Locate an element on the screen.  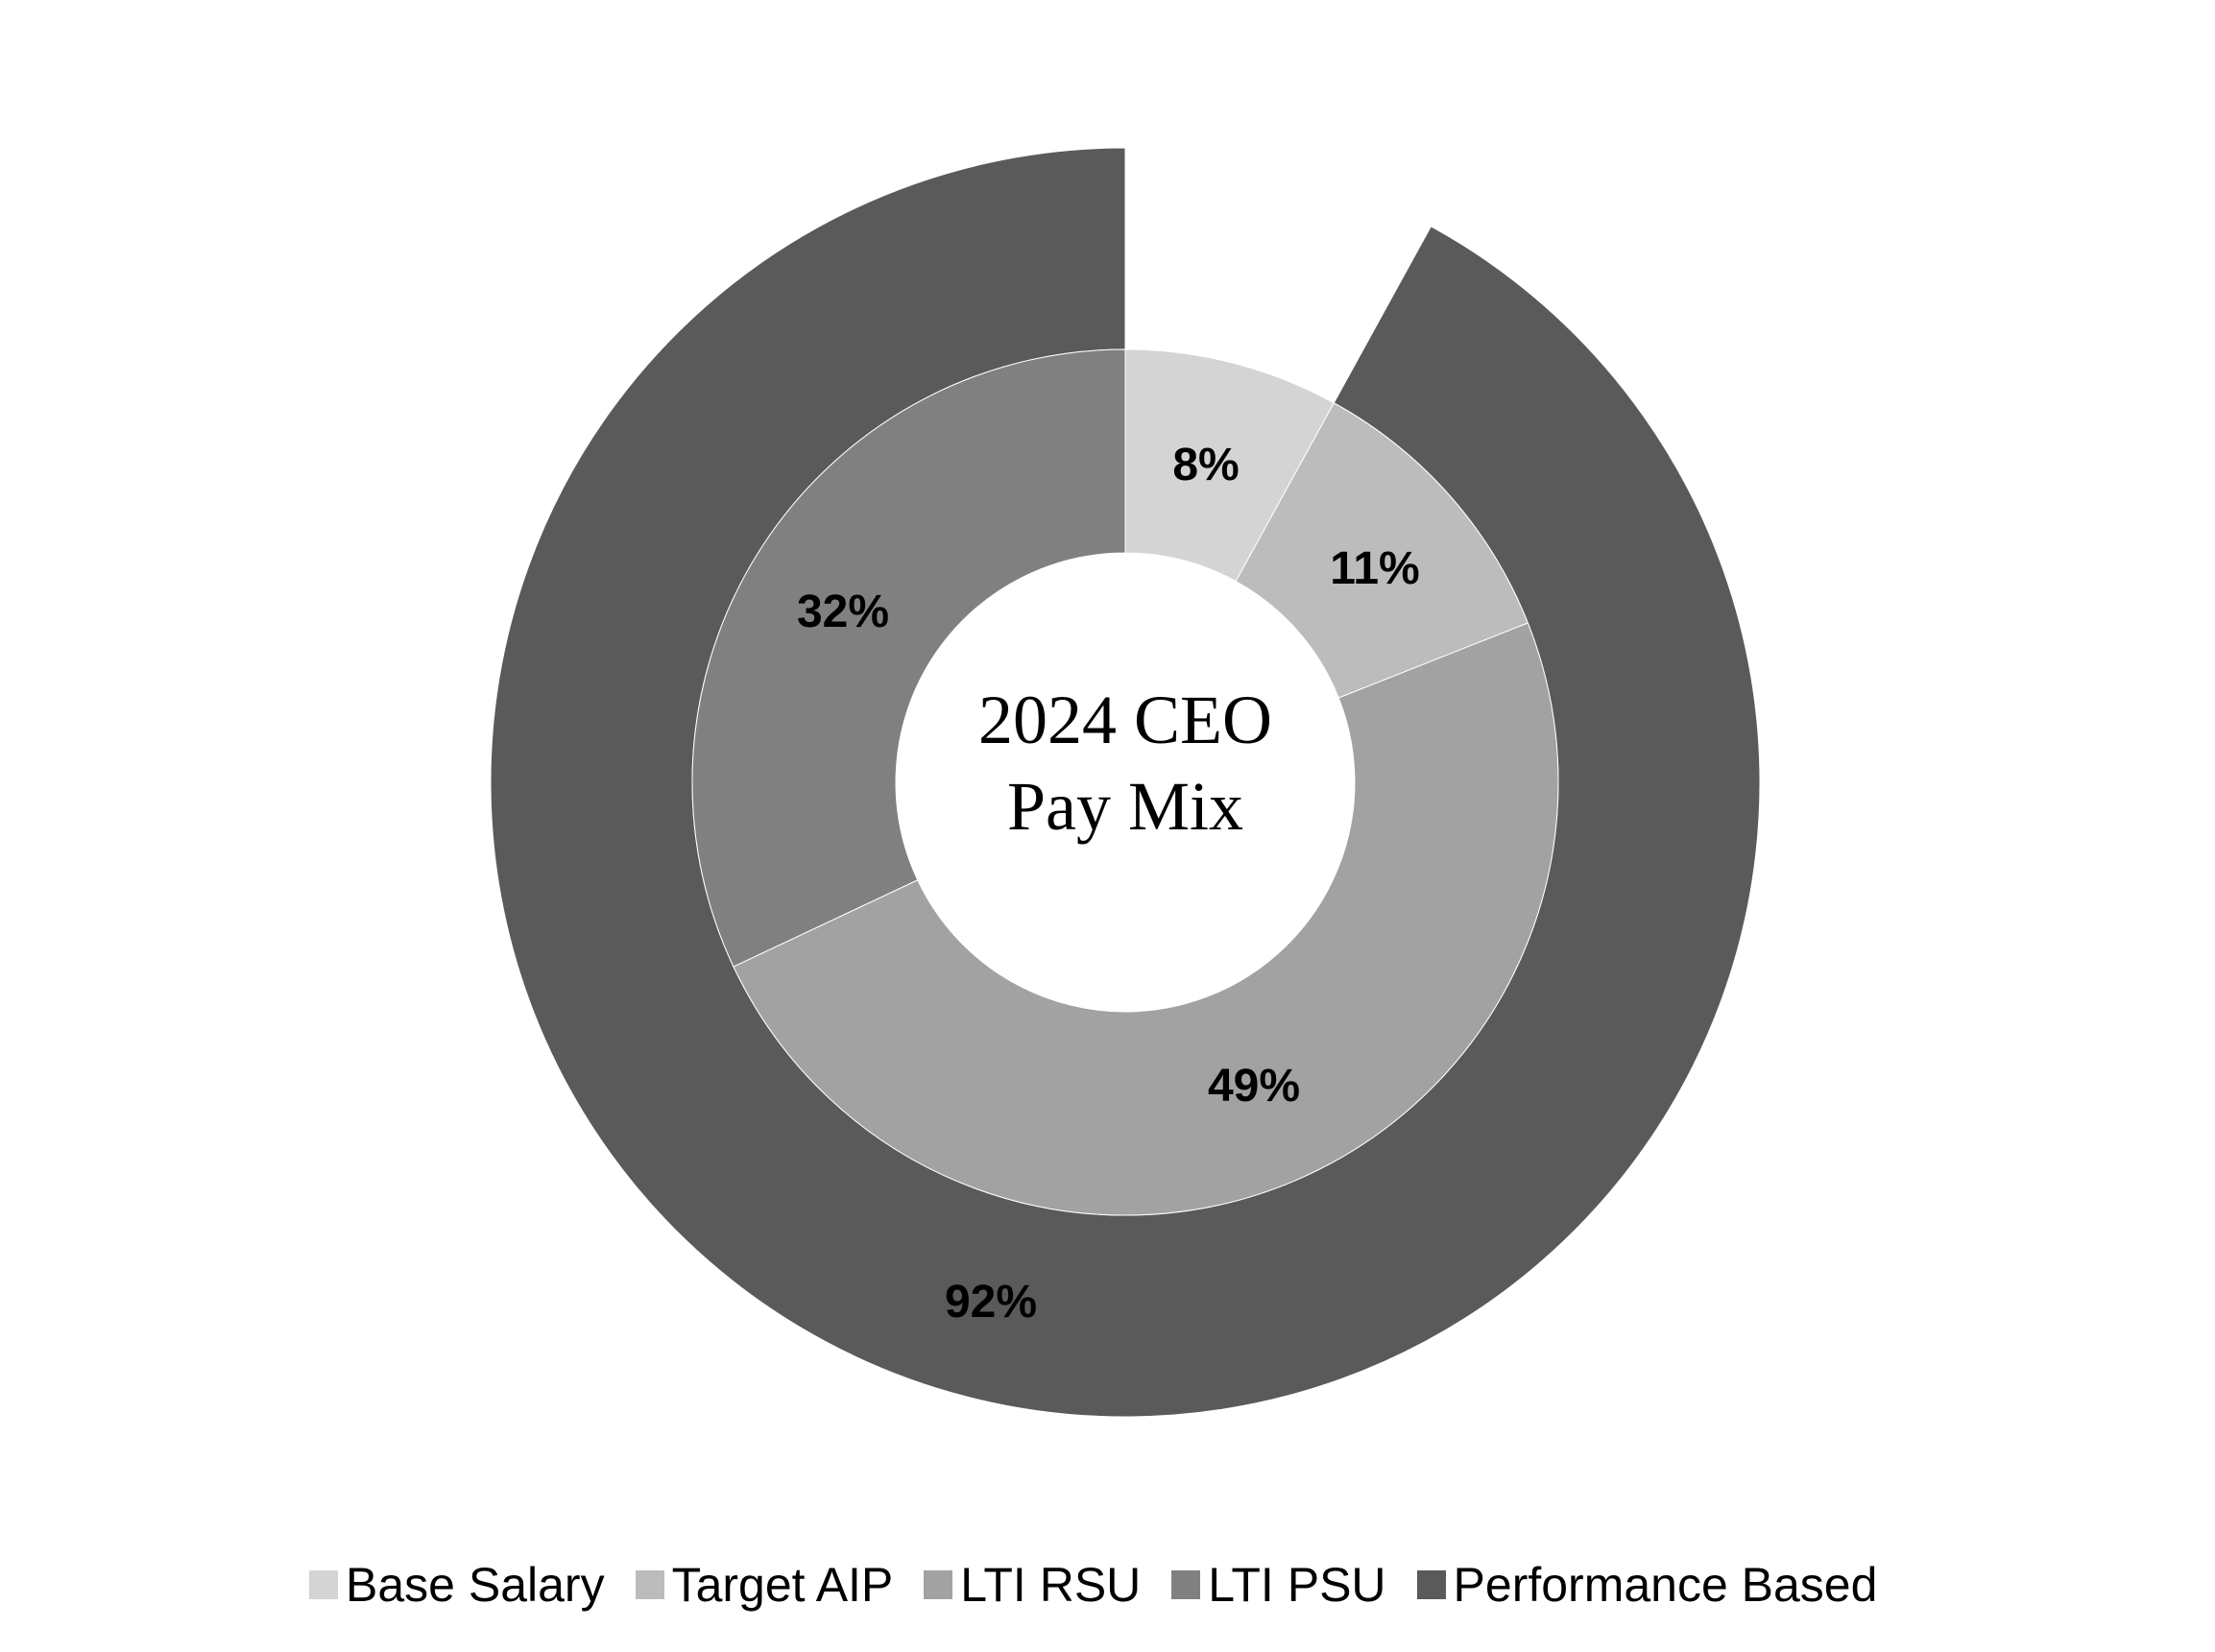
legend-label: Base Salary is located at coordinates (475, 1585).